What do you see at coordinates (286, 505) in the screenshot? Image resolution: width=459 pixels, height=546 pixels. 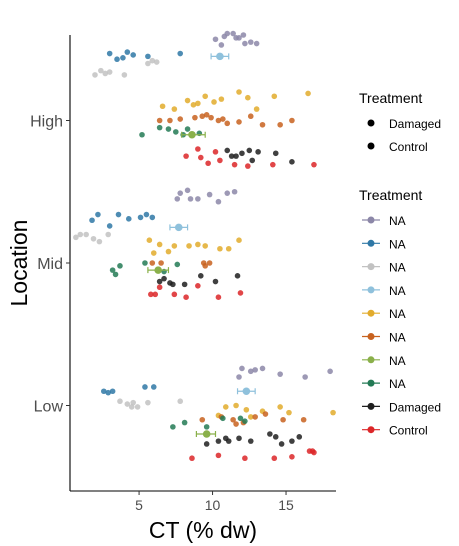 I see `x-tick-label: 15` at bounding box center [286, 505].